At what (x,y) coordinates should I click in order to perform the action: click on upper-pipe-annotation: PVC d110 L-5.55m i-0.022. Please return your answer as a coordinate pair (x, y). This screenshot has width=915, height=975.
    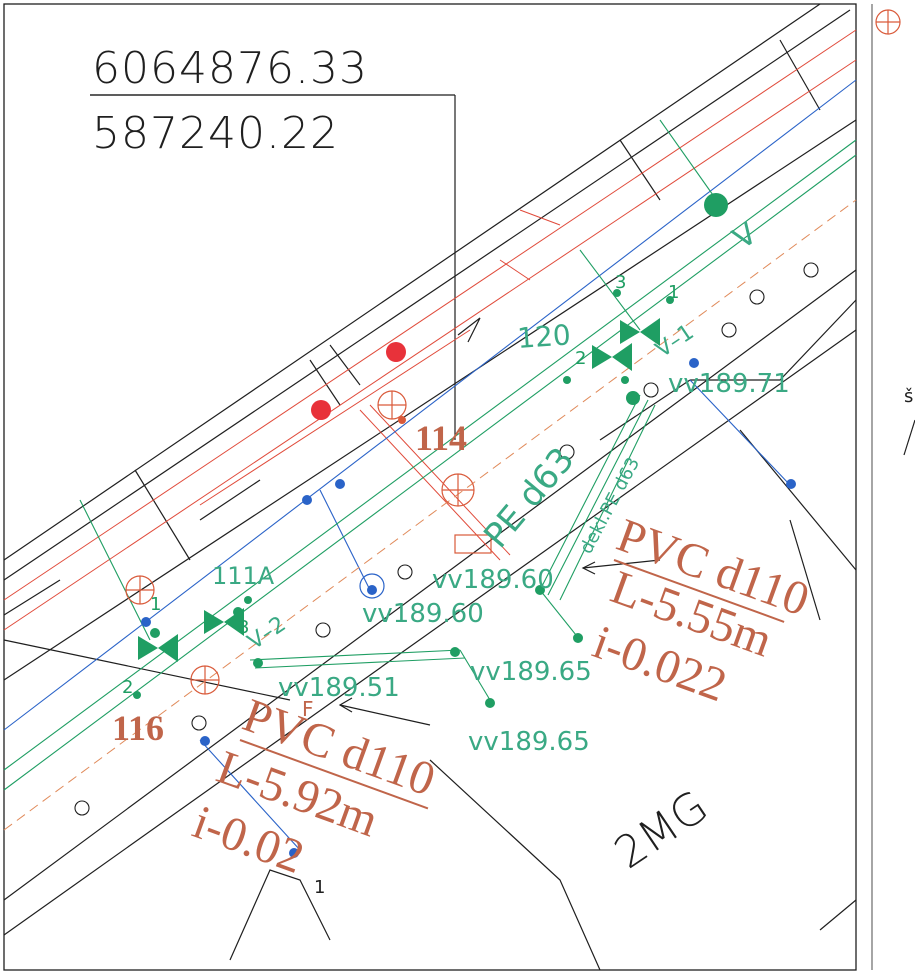
    Looking at the image, I should click on (701, 611).